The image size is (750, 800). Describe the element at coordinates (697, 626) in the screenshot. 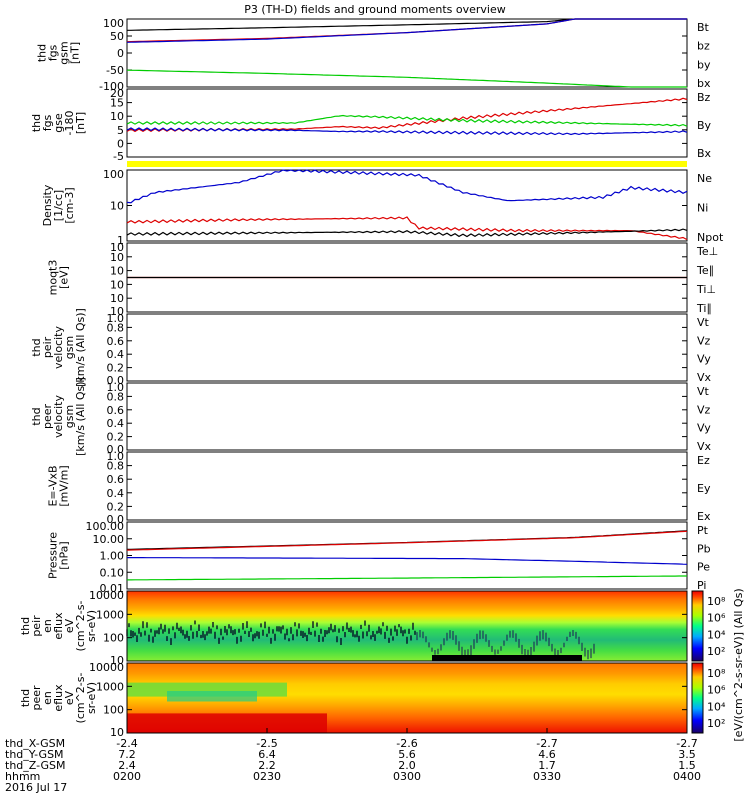

I see `colorbar-strip` at that location.